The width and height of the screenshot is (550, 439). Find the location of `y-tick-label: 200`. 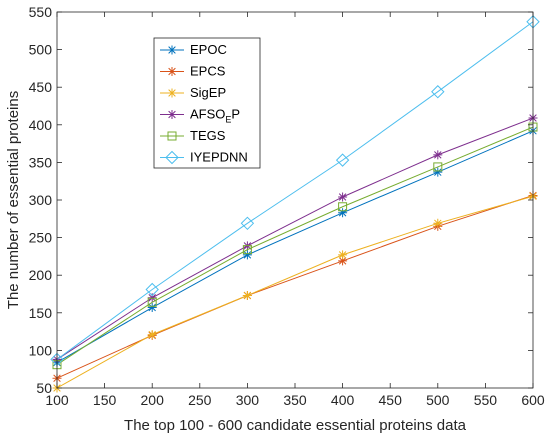

y-tick-label: 200 is located at coordinates (41, 275).